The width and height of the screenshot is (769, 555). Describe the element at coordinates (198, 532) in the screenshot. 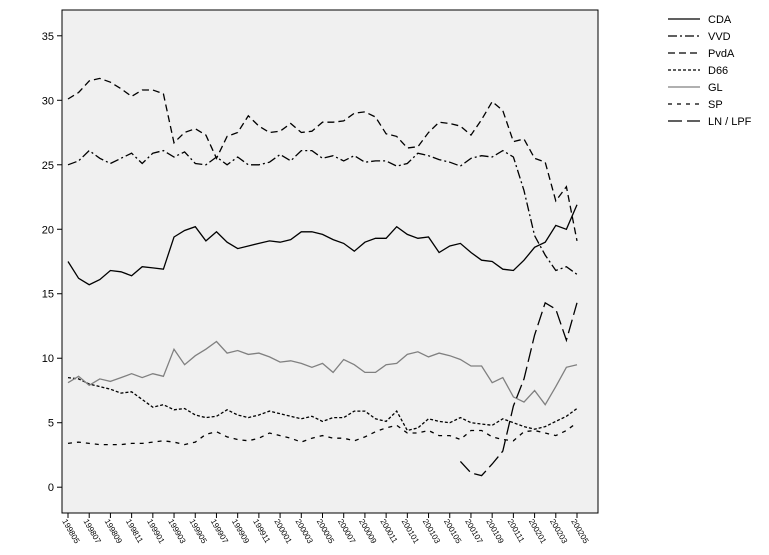

I see `x-tick-label: 199905` at that location.